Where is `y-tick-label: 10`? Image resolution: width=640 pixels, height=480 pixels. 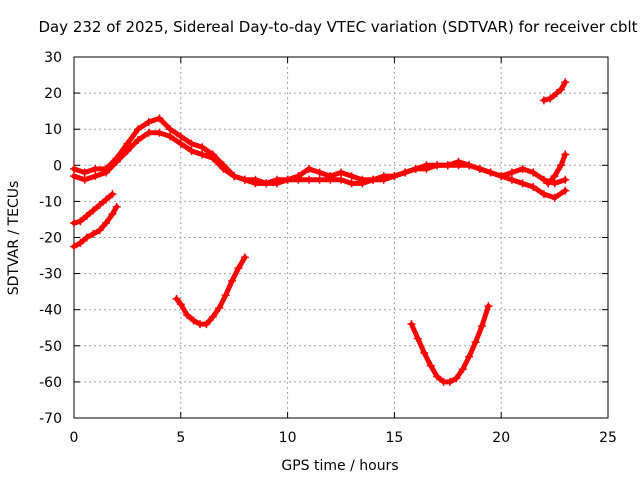 y-tick-label: 10 is located at coordinates (53, 130).